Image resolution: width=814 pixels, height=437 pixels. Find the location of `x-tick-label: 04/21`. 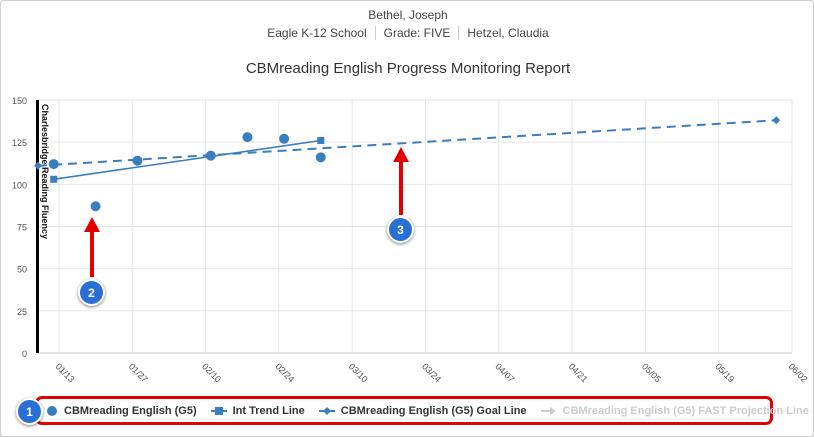

x-tick-label: 04/21 is located at coordinates (578, 372).